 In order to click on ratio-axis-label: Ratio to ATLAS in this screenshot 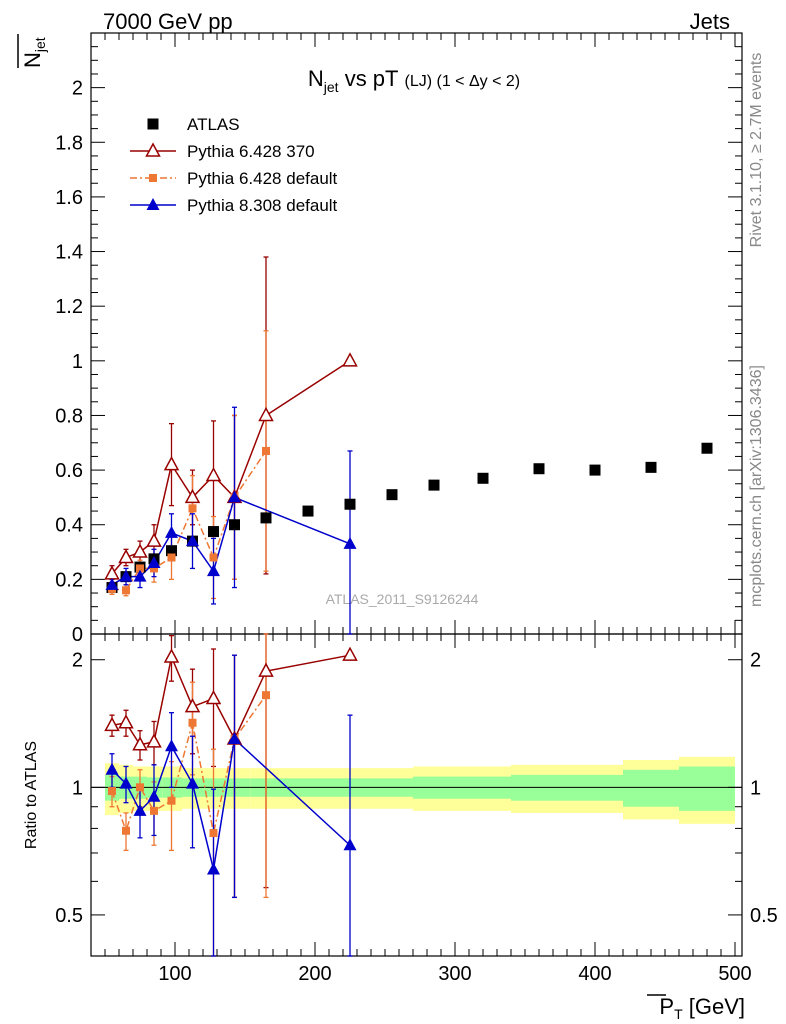, I will do `click(31, 795)`.